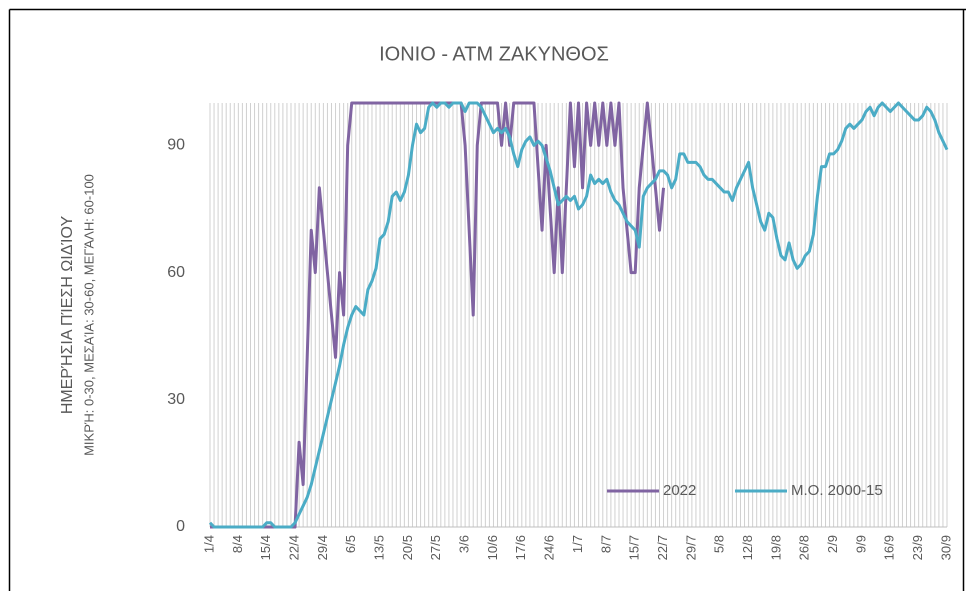  I want to click on legend-label: Μ.Ο. 2000-15, so click(837, 490).